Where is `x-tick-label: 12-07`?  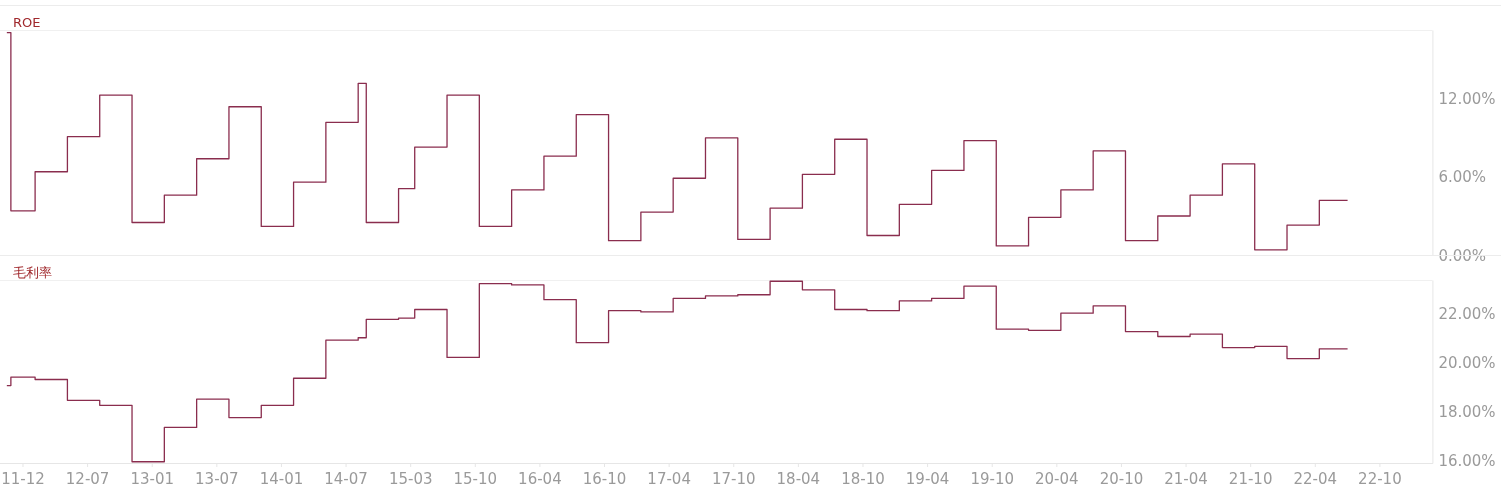 x-tick-label: 12-07 is located at coordinates (87, 478).